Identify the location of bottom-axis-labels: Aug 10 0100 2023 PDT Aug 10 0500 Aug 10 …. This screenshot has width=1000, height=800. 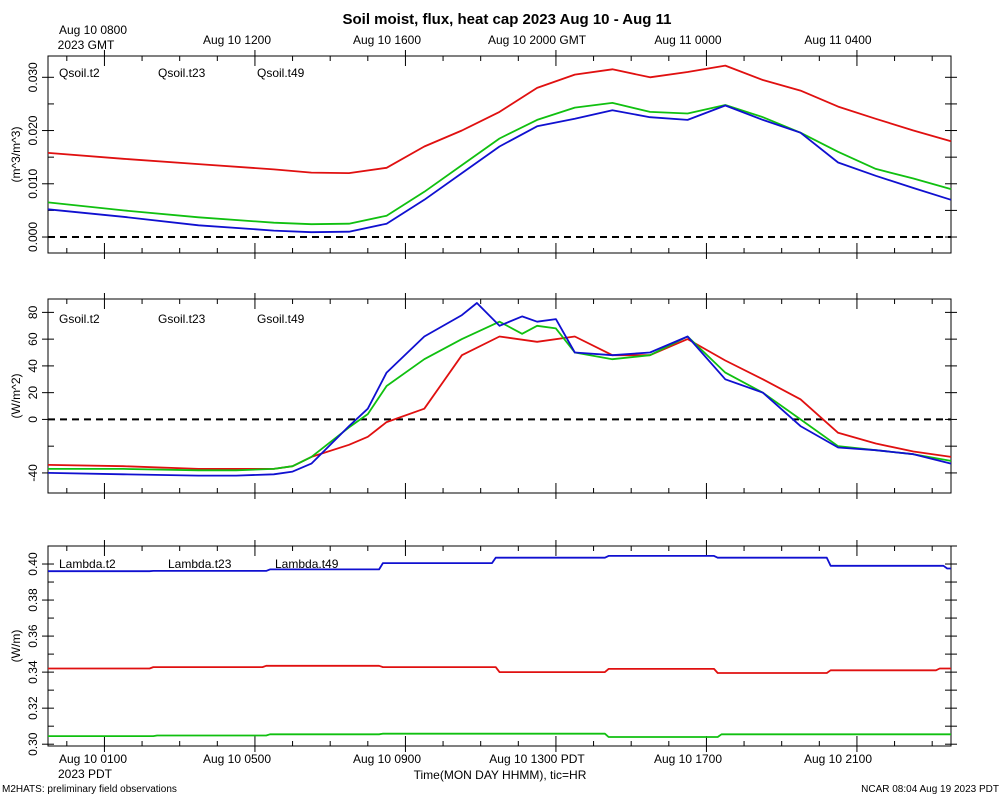
(465, 767).